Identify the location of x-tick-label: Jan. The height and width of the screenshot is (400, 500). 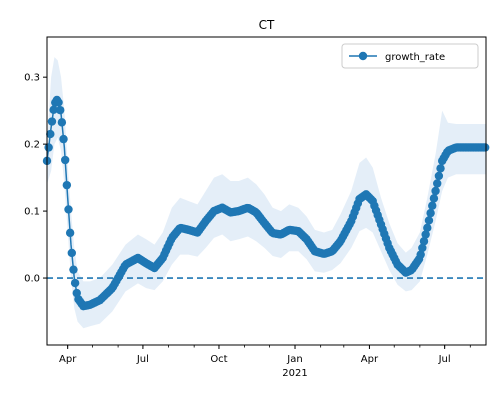
(294, 359).